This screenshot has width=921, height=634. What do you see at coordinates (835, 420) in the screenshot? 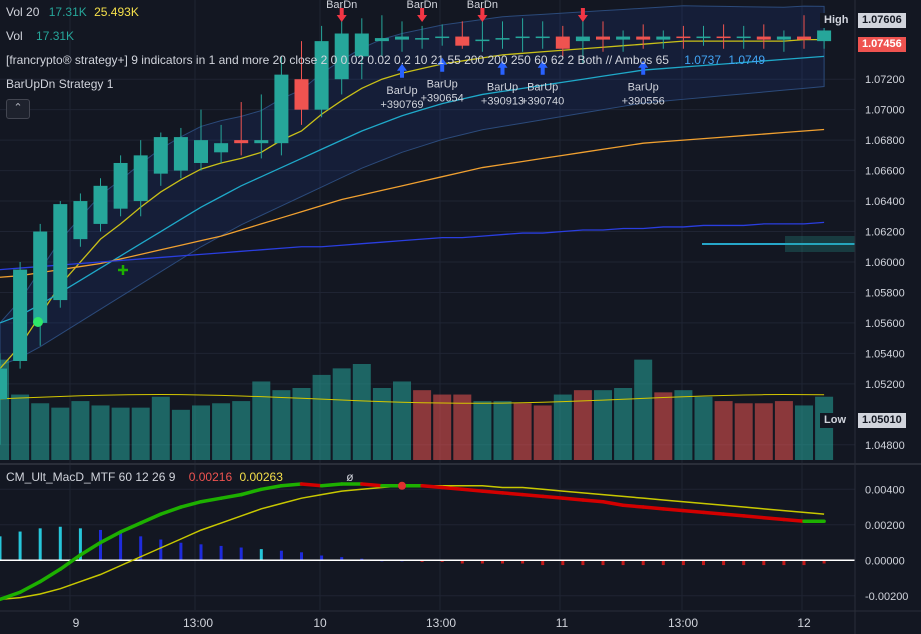
I see `low-label: Low` at bounding box center [835, 420].